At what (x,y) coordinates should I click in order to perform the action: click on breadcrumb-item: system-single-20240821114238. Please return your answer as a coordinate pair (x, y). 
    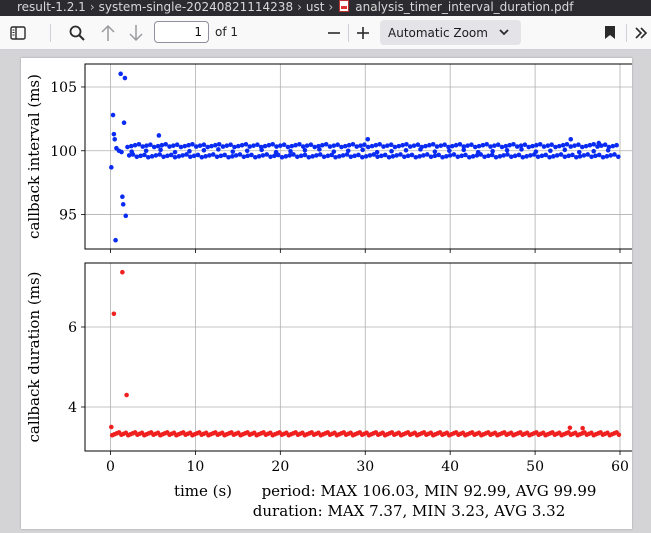
    Looking at the image, I should click on (196, 7).